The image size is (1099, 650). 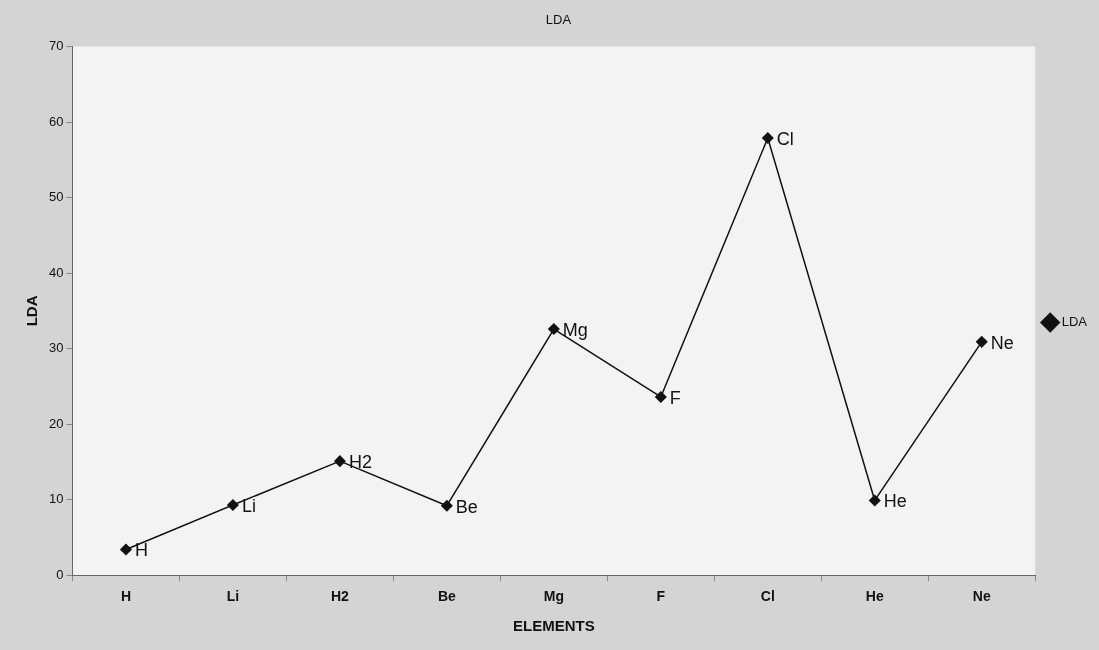 I want to click on y-tick-label: 50, so click(x=56, y=197).